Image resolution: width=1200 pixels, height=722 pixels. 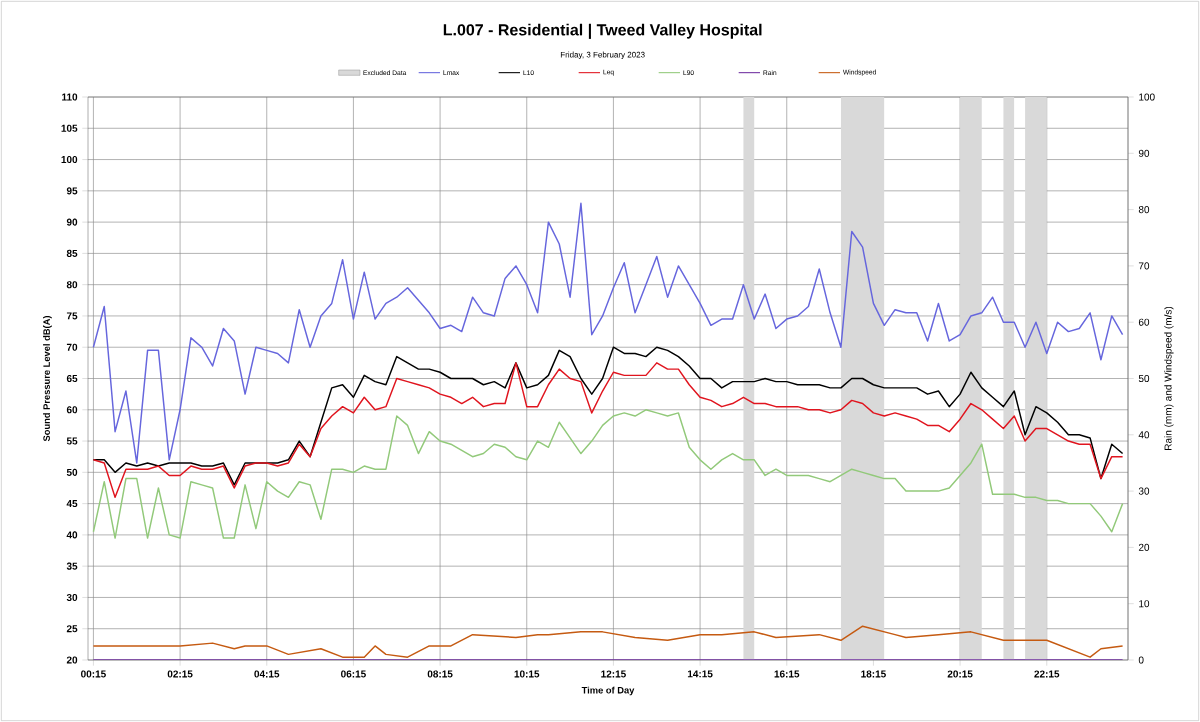 What do you see at coordinates (1144, 547) in the screenshot?
I see `y2-tick-label: 20` at bounding box center [1144, 547].